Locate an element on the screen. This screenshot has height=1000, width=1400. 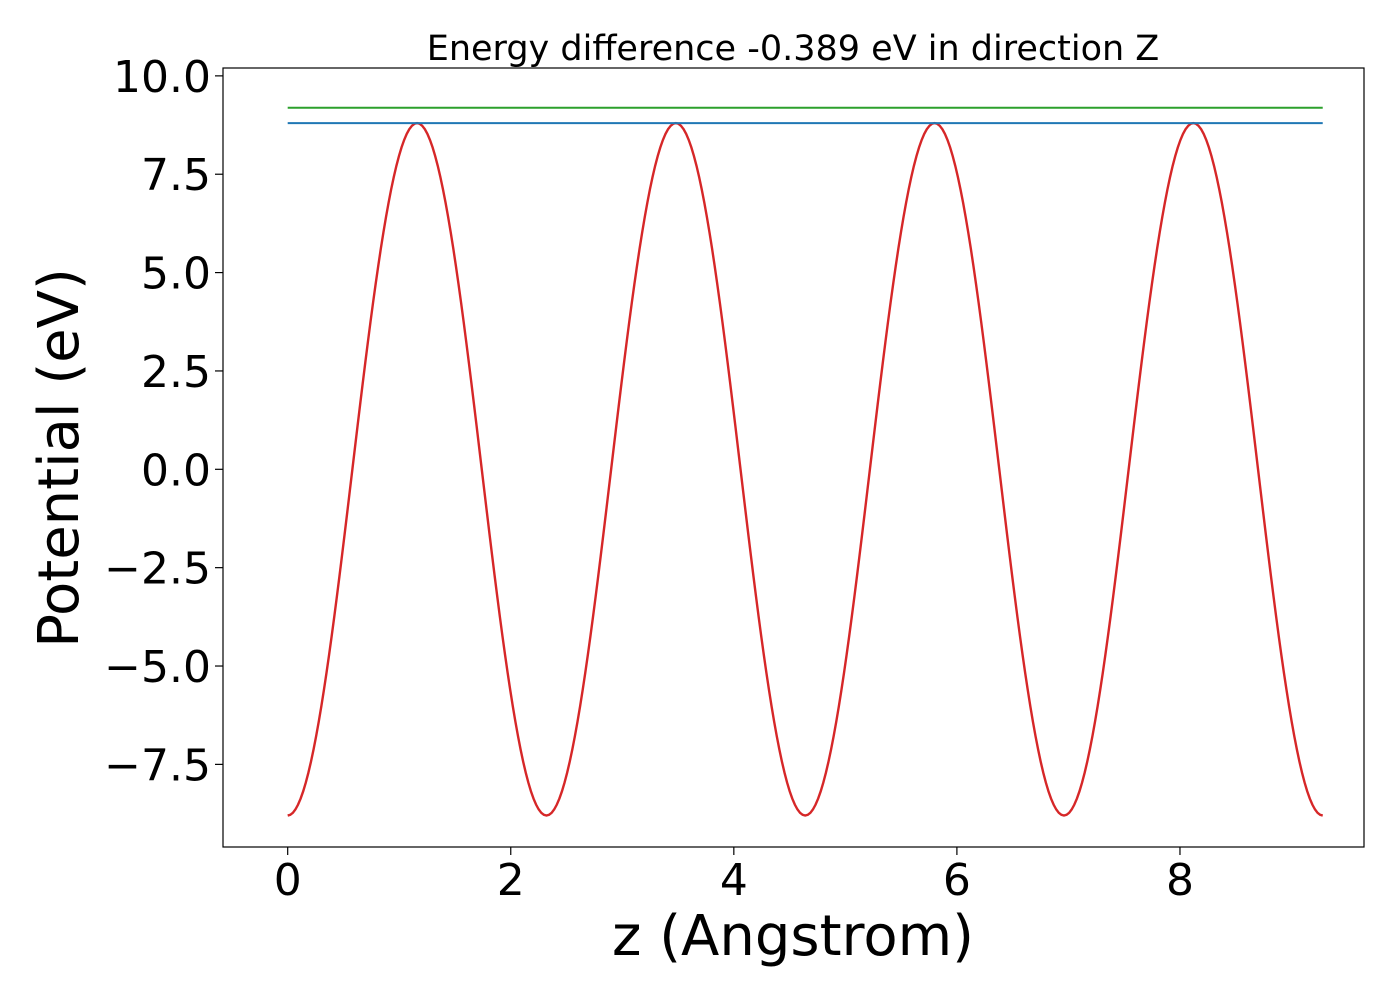
x-tick-label: 0 is located at coordinates (288, 880).